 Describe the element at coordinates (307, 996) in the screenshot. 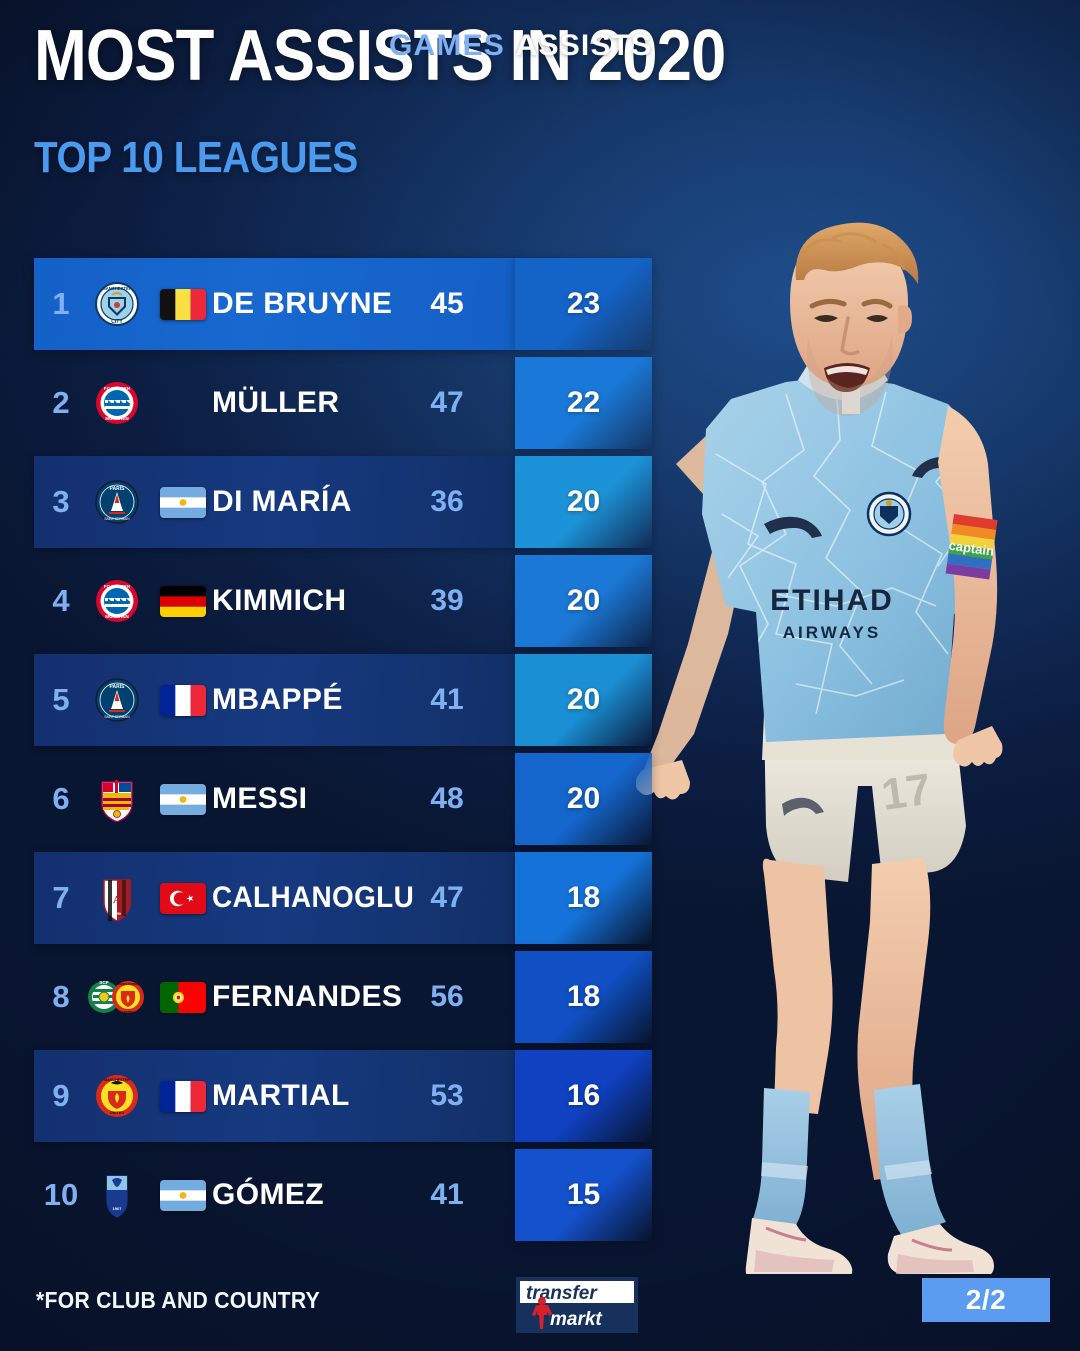

I see `player-name: FERNANDES` at that location.